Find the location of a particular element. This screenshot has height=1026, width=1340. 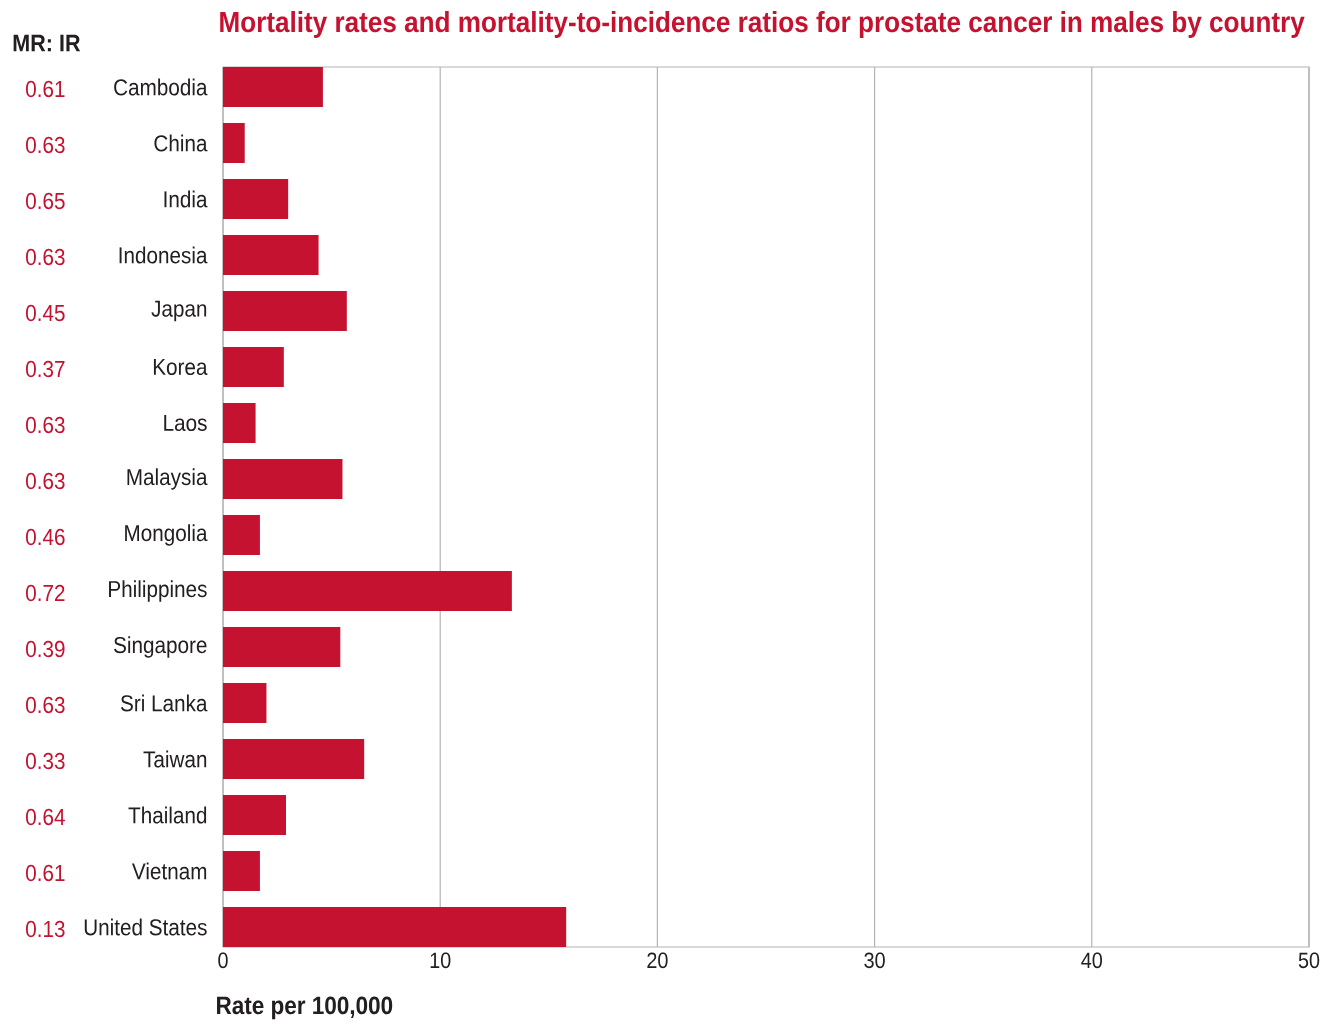

y-tick-label: Philippines is located at coordinates (158, 591).